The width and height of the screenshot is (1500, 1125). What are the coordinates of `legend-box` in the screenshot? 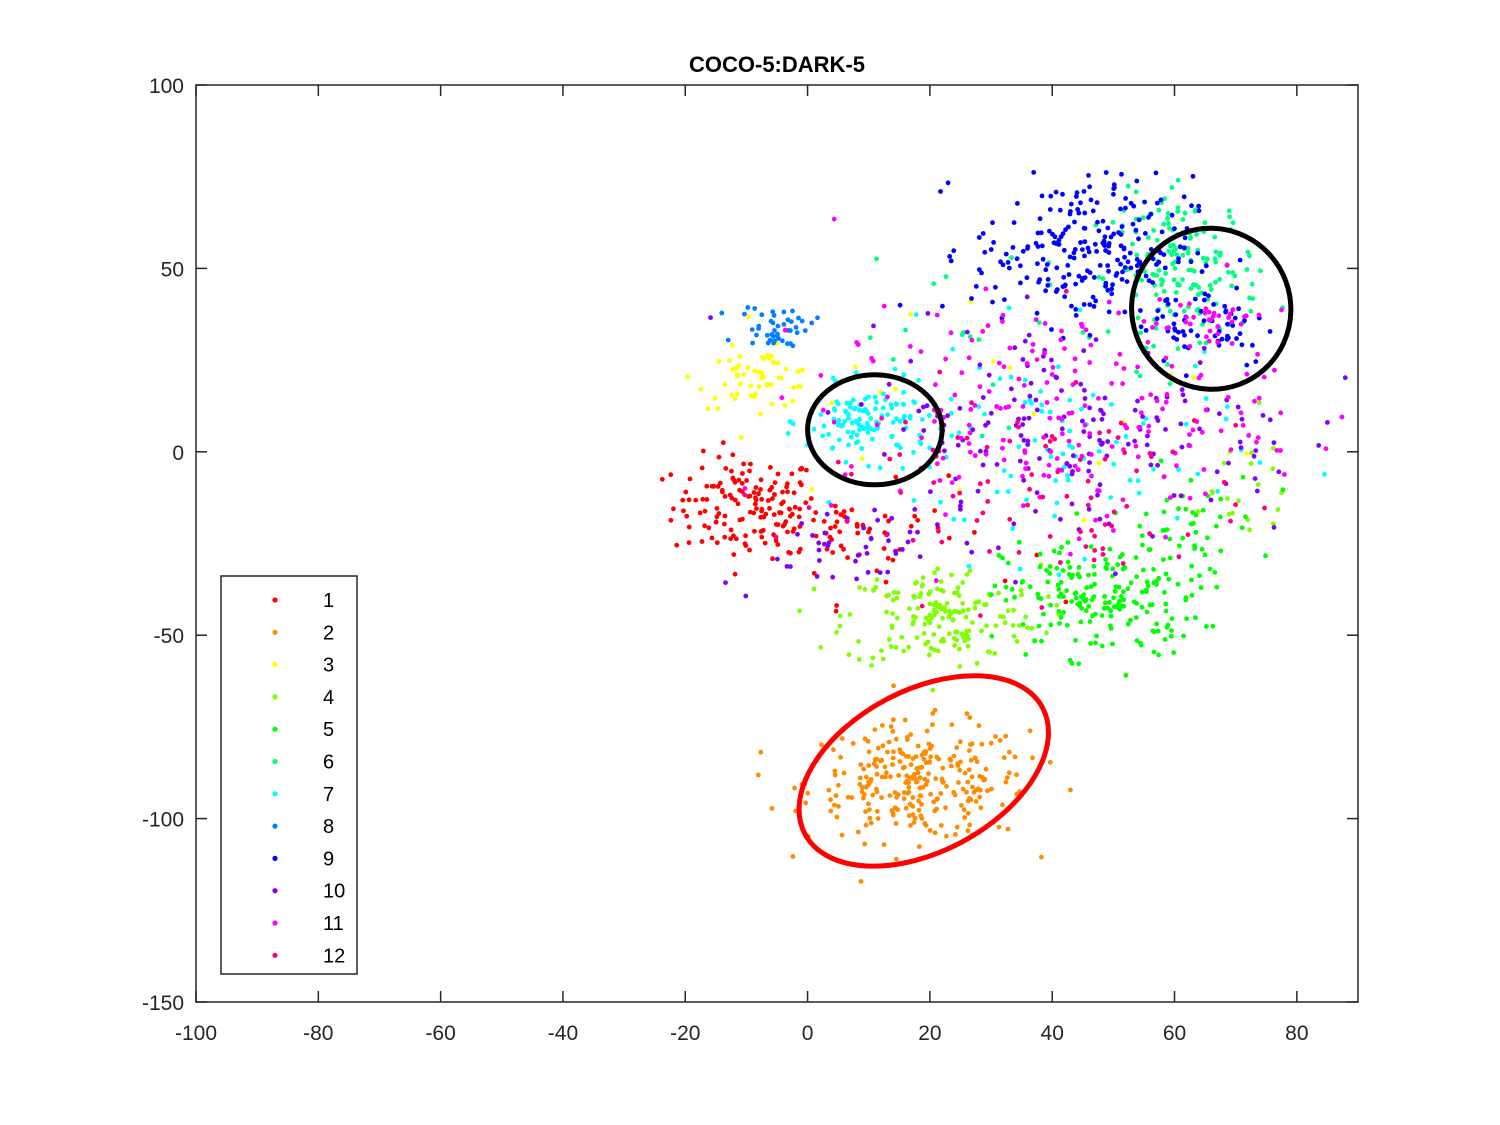 It's located at (289, 775).